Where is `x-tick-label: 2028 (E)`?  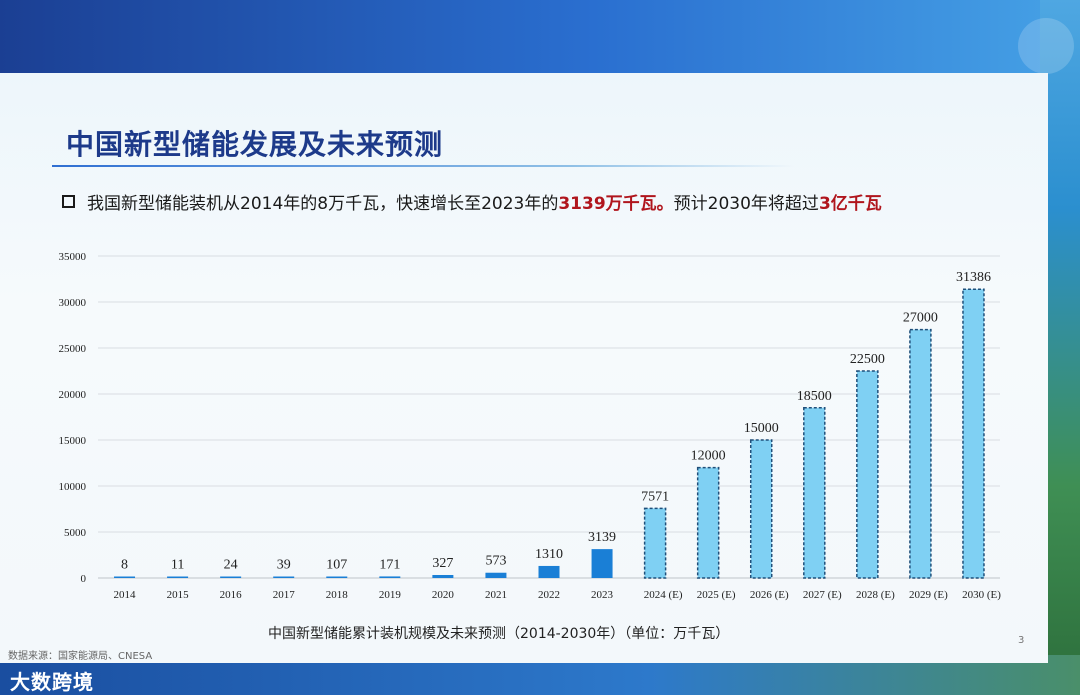
x-tick-label: 2028 (E) is located at coordinates (875, 595).